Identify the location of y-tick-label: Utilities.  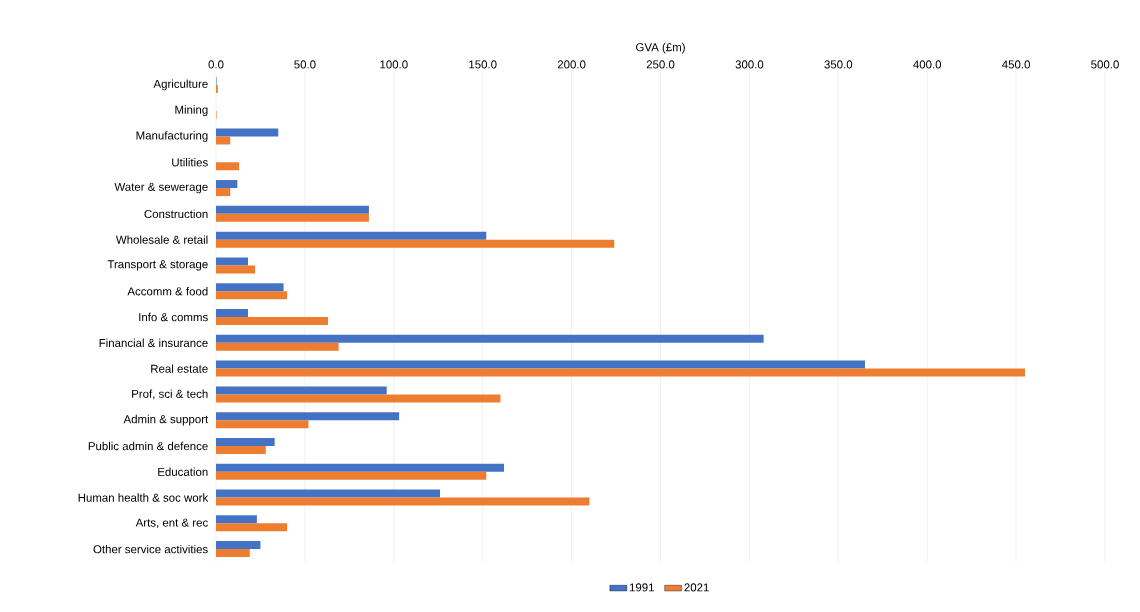
(190, 162).